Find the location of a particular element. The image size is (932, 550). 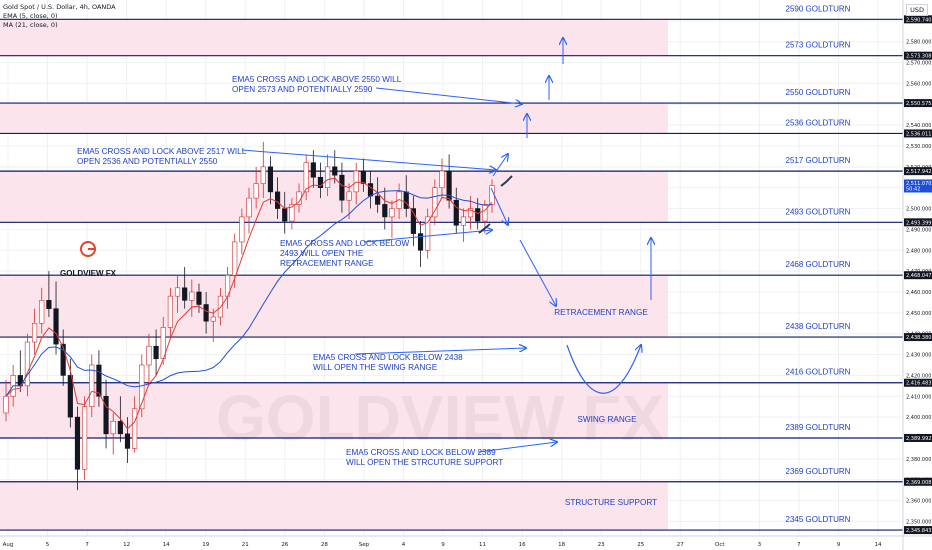

price-tag-label: 2,389.992 is located at coordinates (918, 439).